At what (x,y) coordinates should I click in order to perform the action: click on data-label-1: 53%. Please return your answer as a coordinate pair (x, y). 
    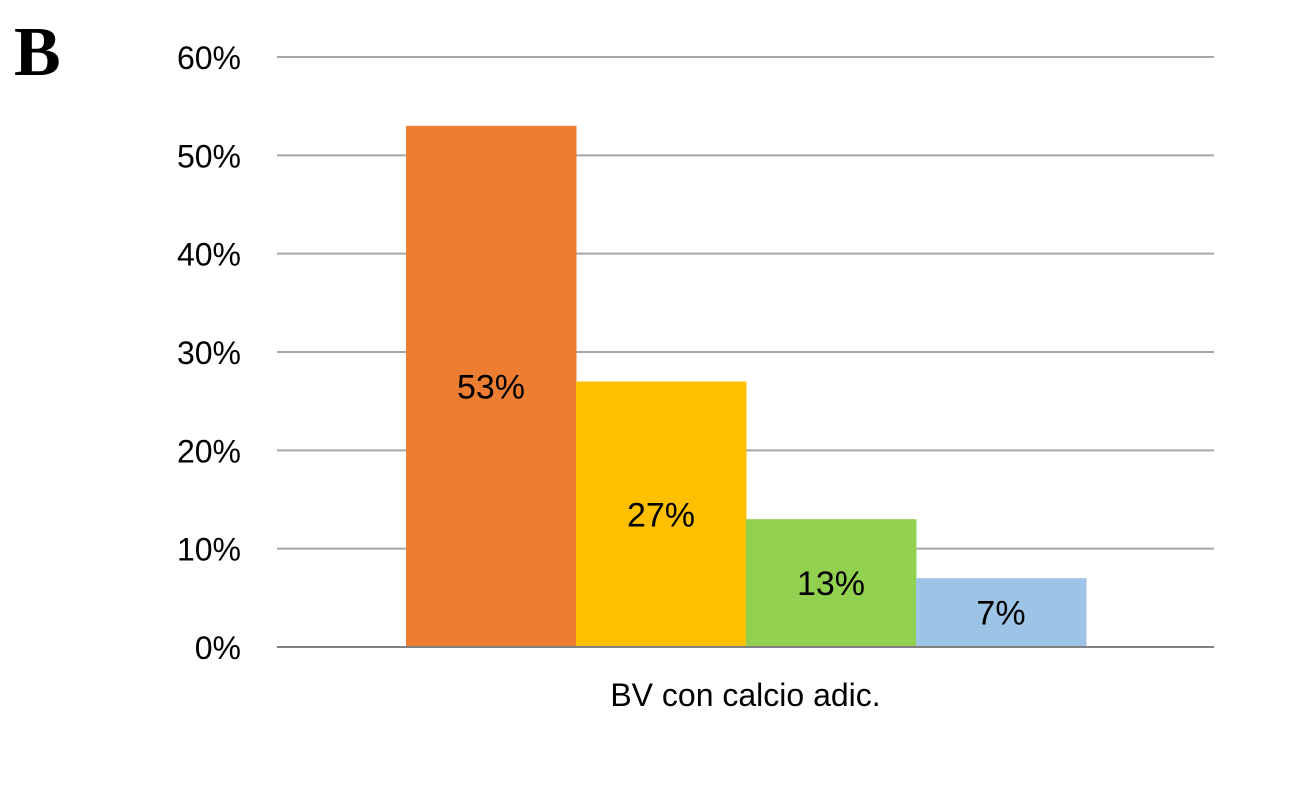
    Looking at the image, I should click on (491, 387).